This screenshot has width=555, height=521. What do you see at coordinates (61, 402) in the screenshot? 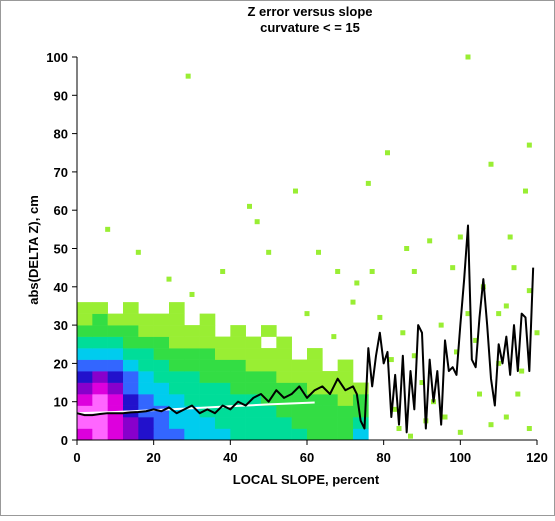
I see `y-tick-label: 10` at bounding box center [61, 402].